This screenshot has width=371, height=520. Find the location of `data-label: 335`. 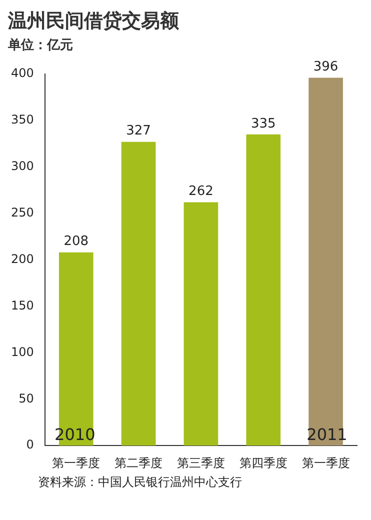

data-label: 335 is located at coordinates (263, 124).